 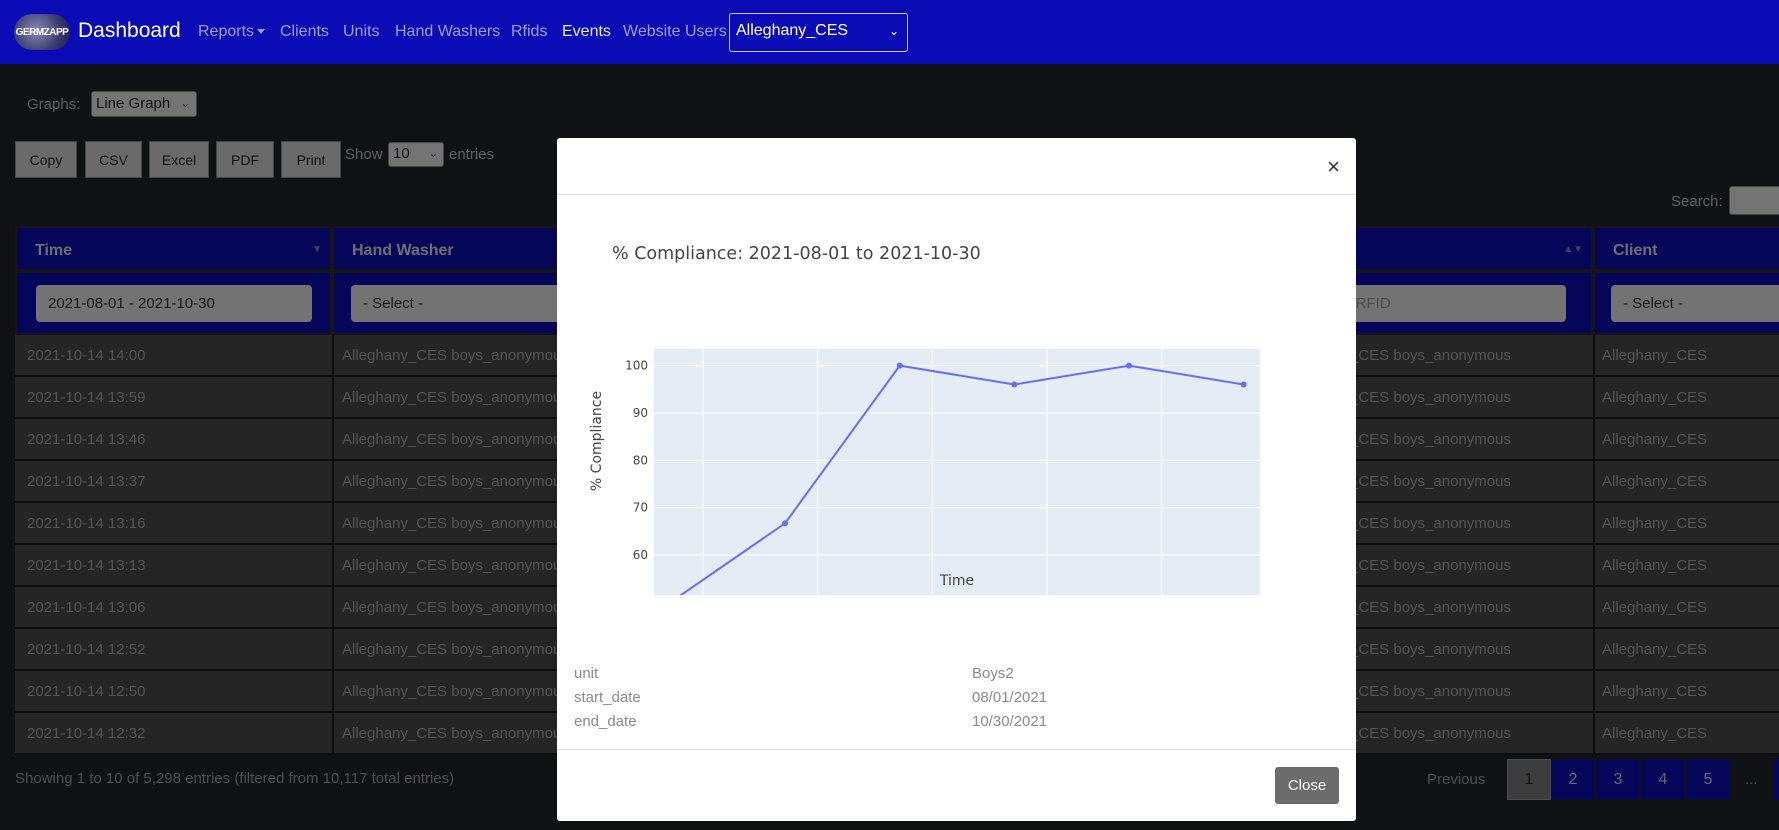 What do you see at coordinates (796, 254) in the screenshot?
I see `chart-title: % Compliance: 2021-08-01 to 2021-10-30` at bounding box center [796, 254].